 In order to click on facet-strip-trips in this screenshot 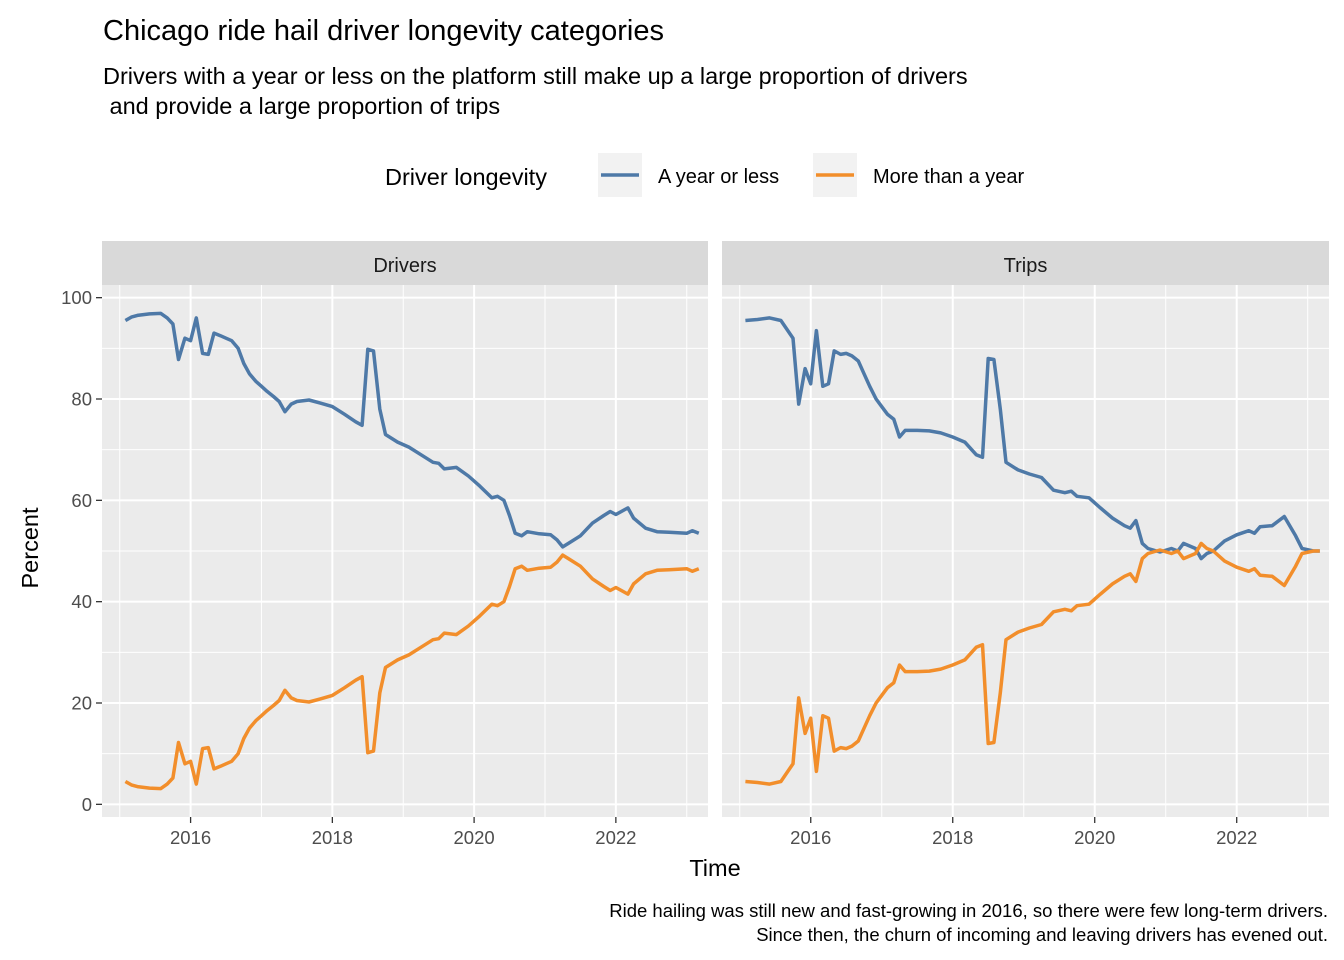, I will do `click(1025, 263)`.